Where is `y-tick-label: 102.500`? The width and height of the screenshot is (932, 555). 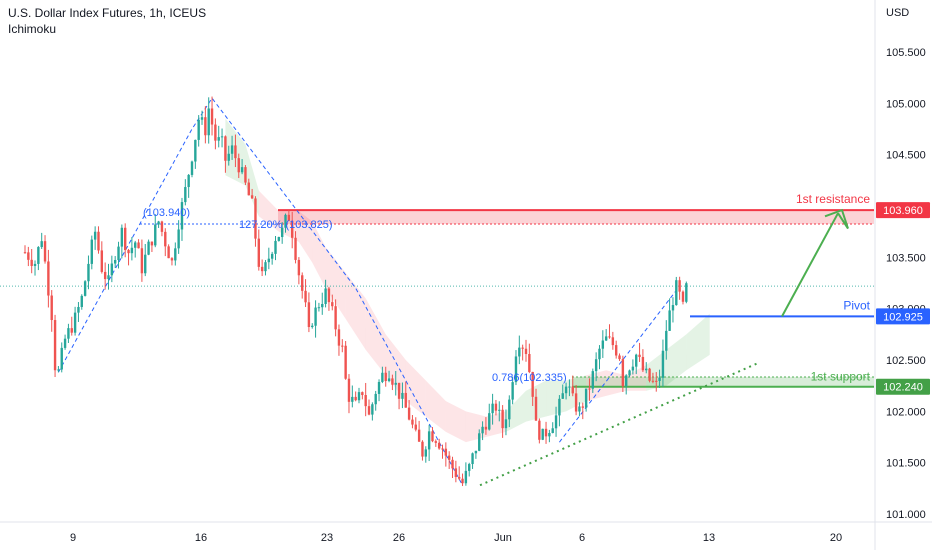 y-tick-label: 102.500 is located at coordinates (906, 361).